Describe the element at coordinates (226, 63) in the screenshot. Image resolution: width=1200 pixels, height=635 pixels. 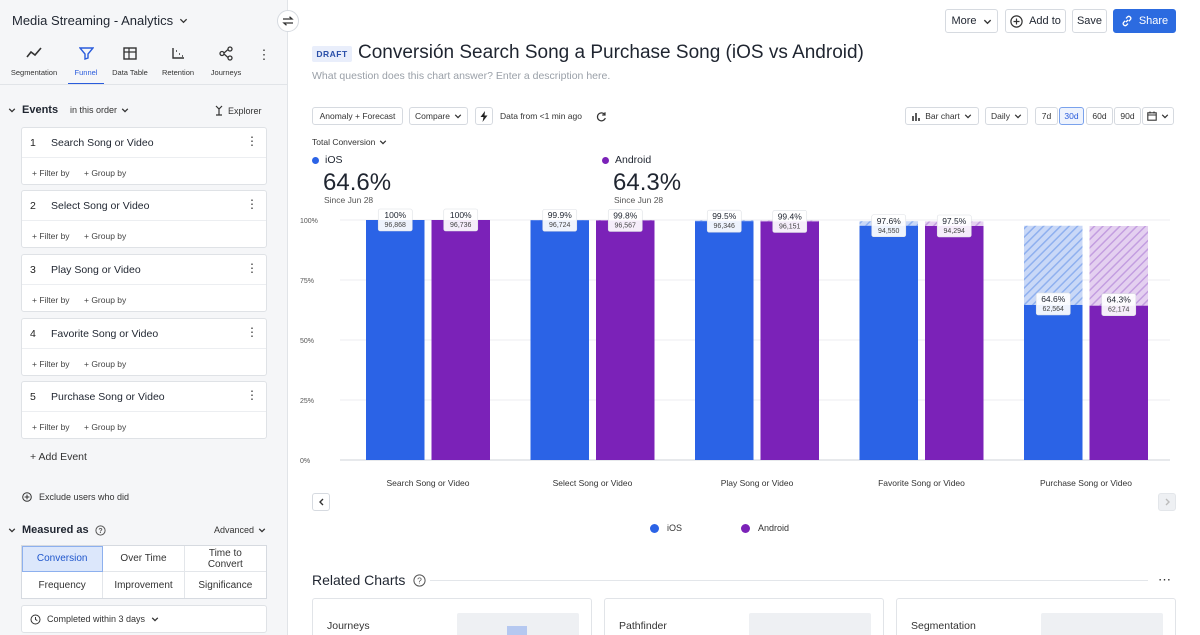
I see `tab-journeys: Journeys` at that location.